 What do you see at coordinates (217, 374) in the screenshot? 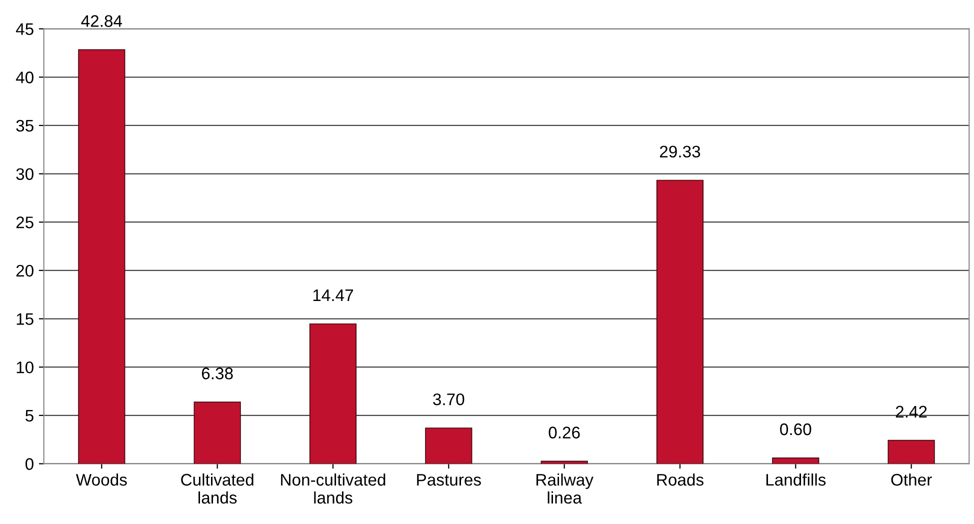
I see `data-label: 6.38` at bounding box center [217, 374].